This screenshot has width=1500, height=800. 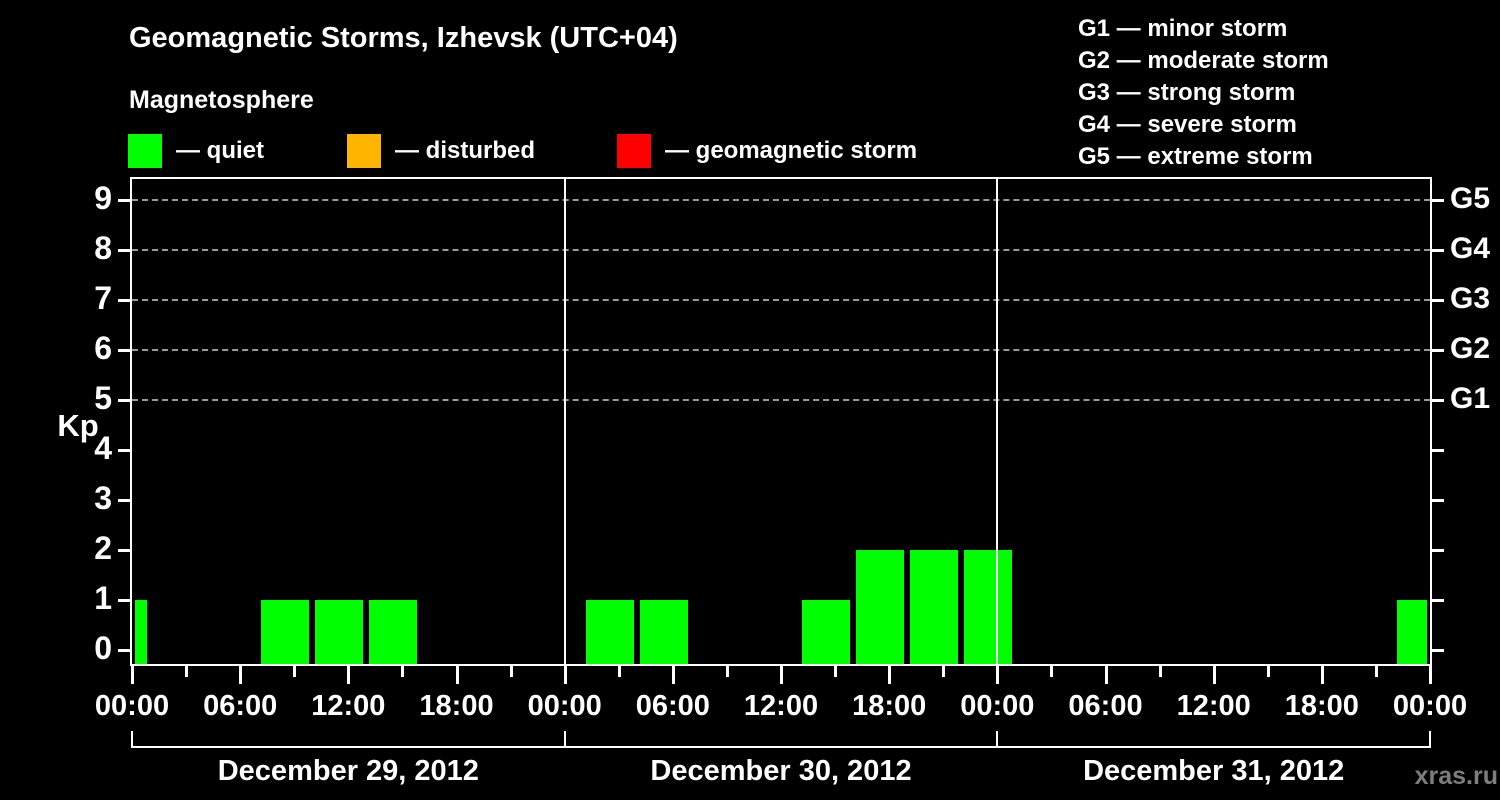 What do you see at coordinates (103, 398) in the screenshot?
I see `y-tick-label: 5` at bounding box center [103, 398].